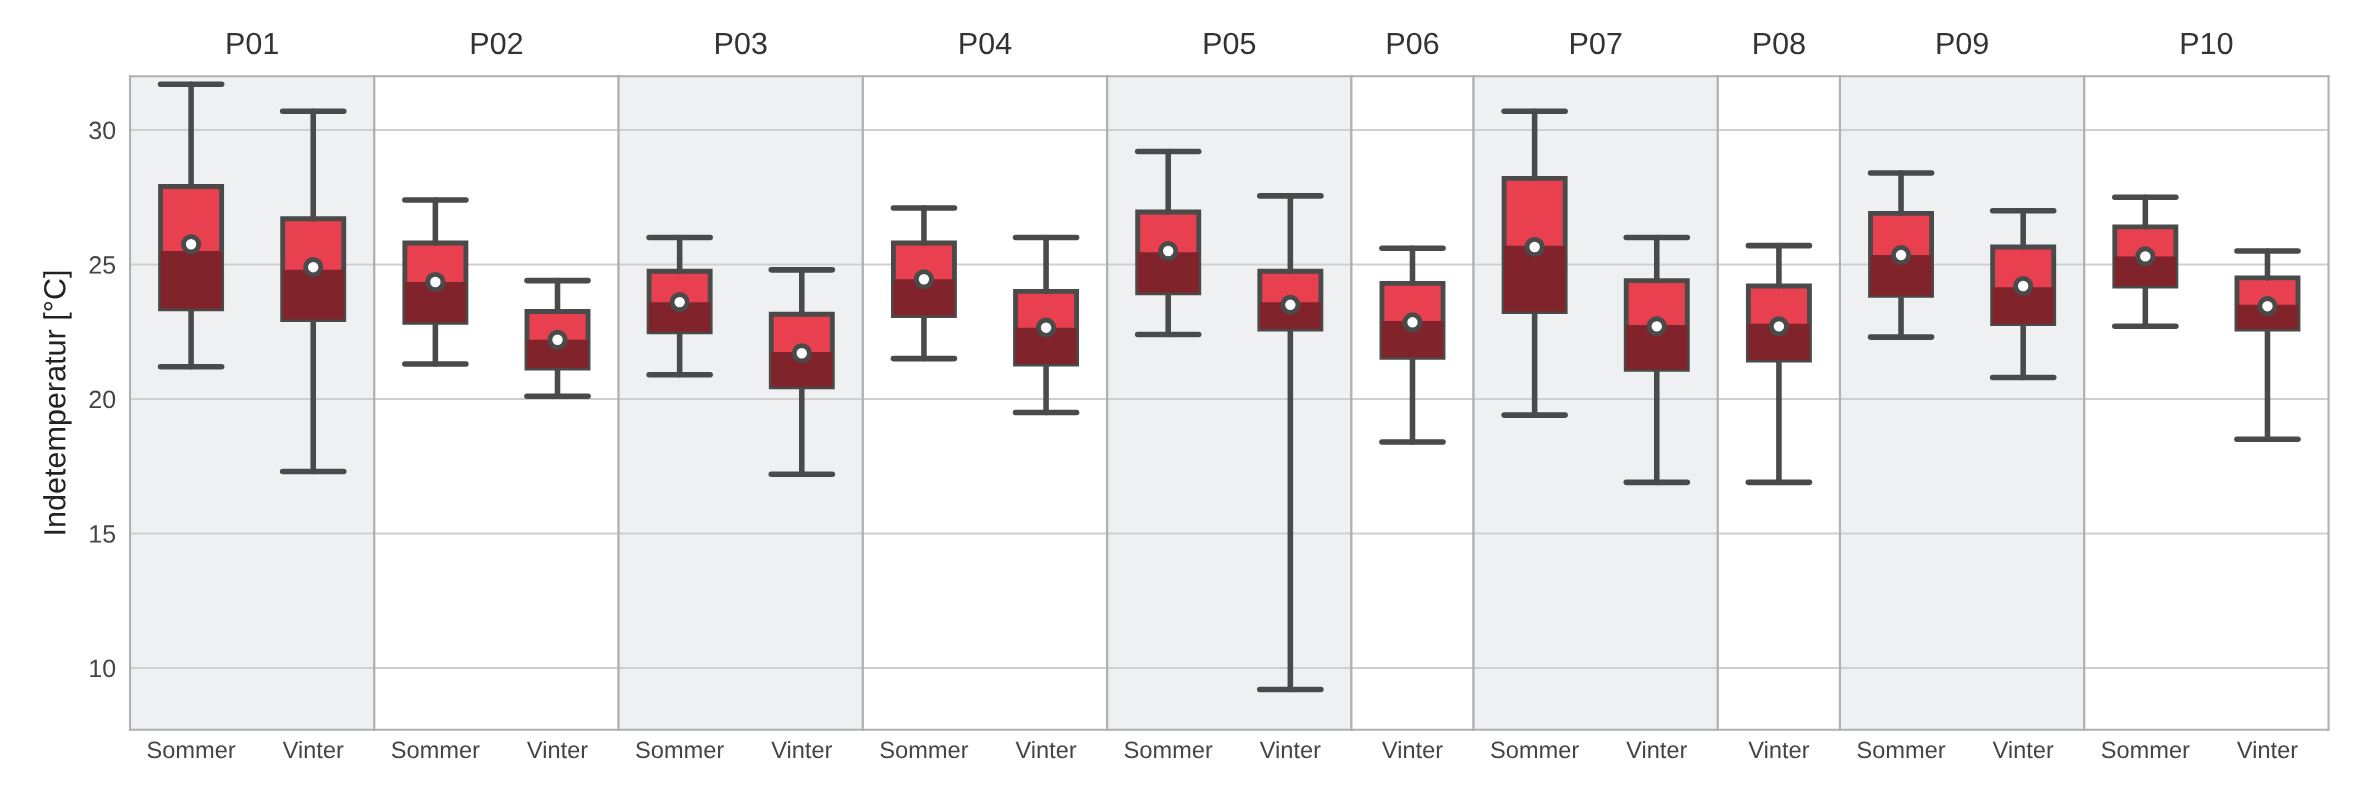  Describe the element at coordinates (103, 668) in the screenshot. I see `y-tick-label: 10` at that location.